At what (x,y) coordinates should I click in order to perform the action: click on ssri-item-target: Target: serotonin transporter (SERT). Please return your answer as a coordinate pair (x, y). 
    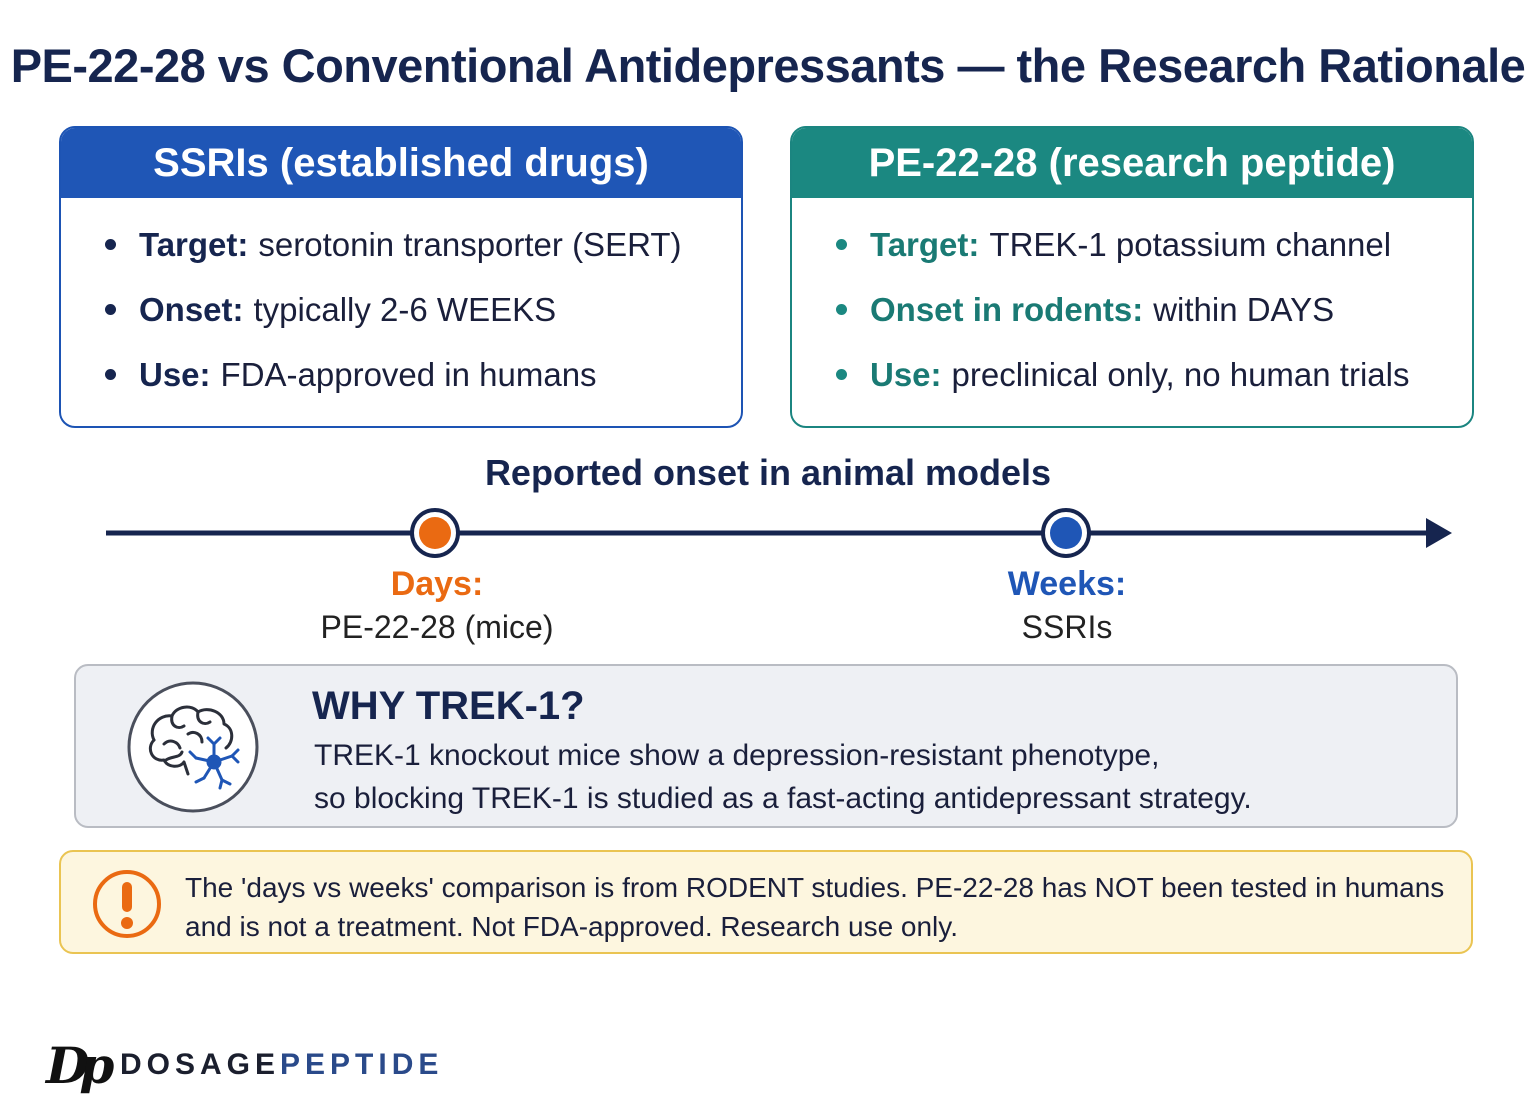
    Looking at the image, I should click on (423, 252).